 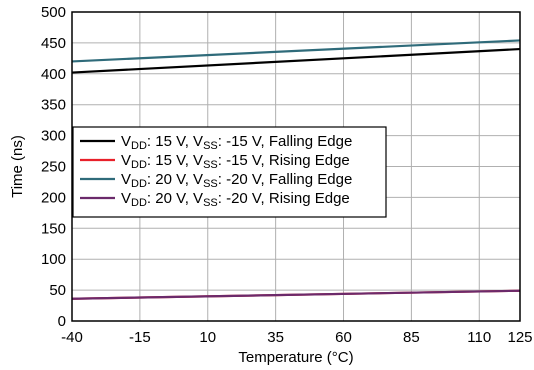 What do you see at coordinates (411, 337) in the screenshot?
I see `x-tick-label: 85` at bounding box center [411, 337].